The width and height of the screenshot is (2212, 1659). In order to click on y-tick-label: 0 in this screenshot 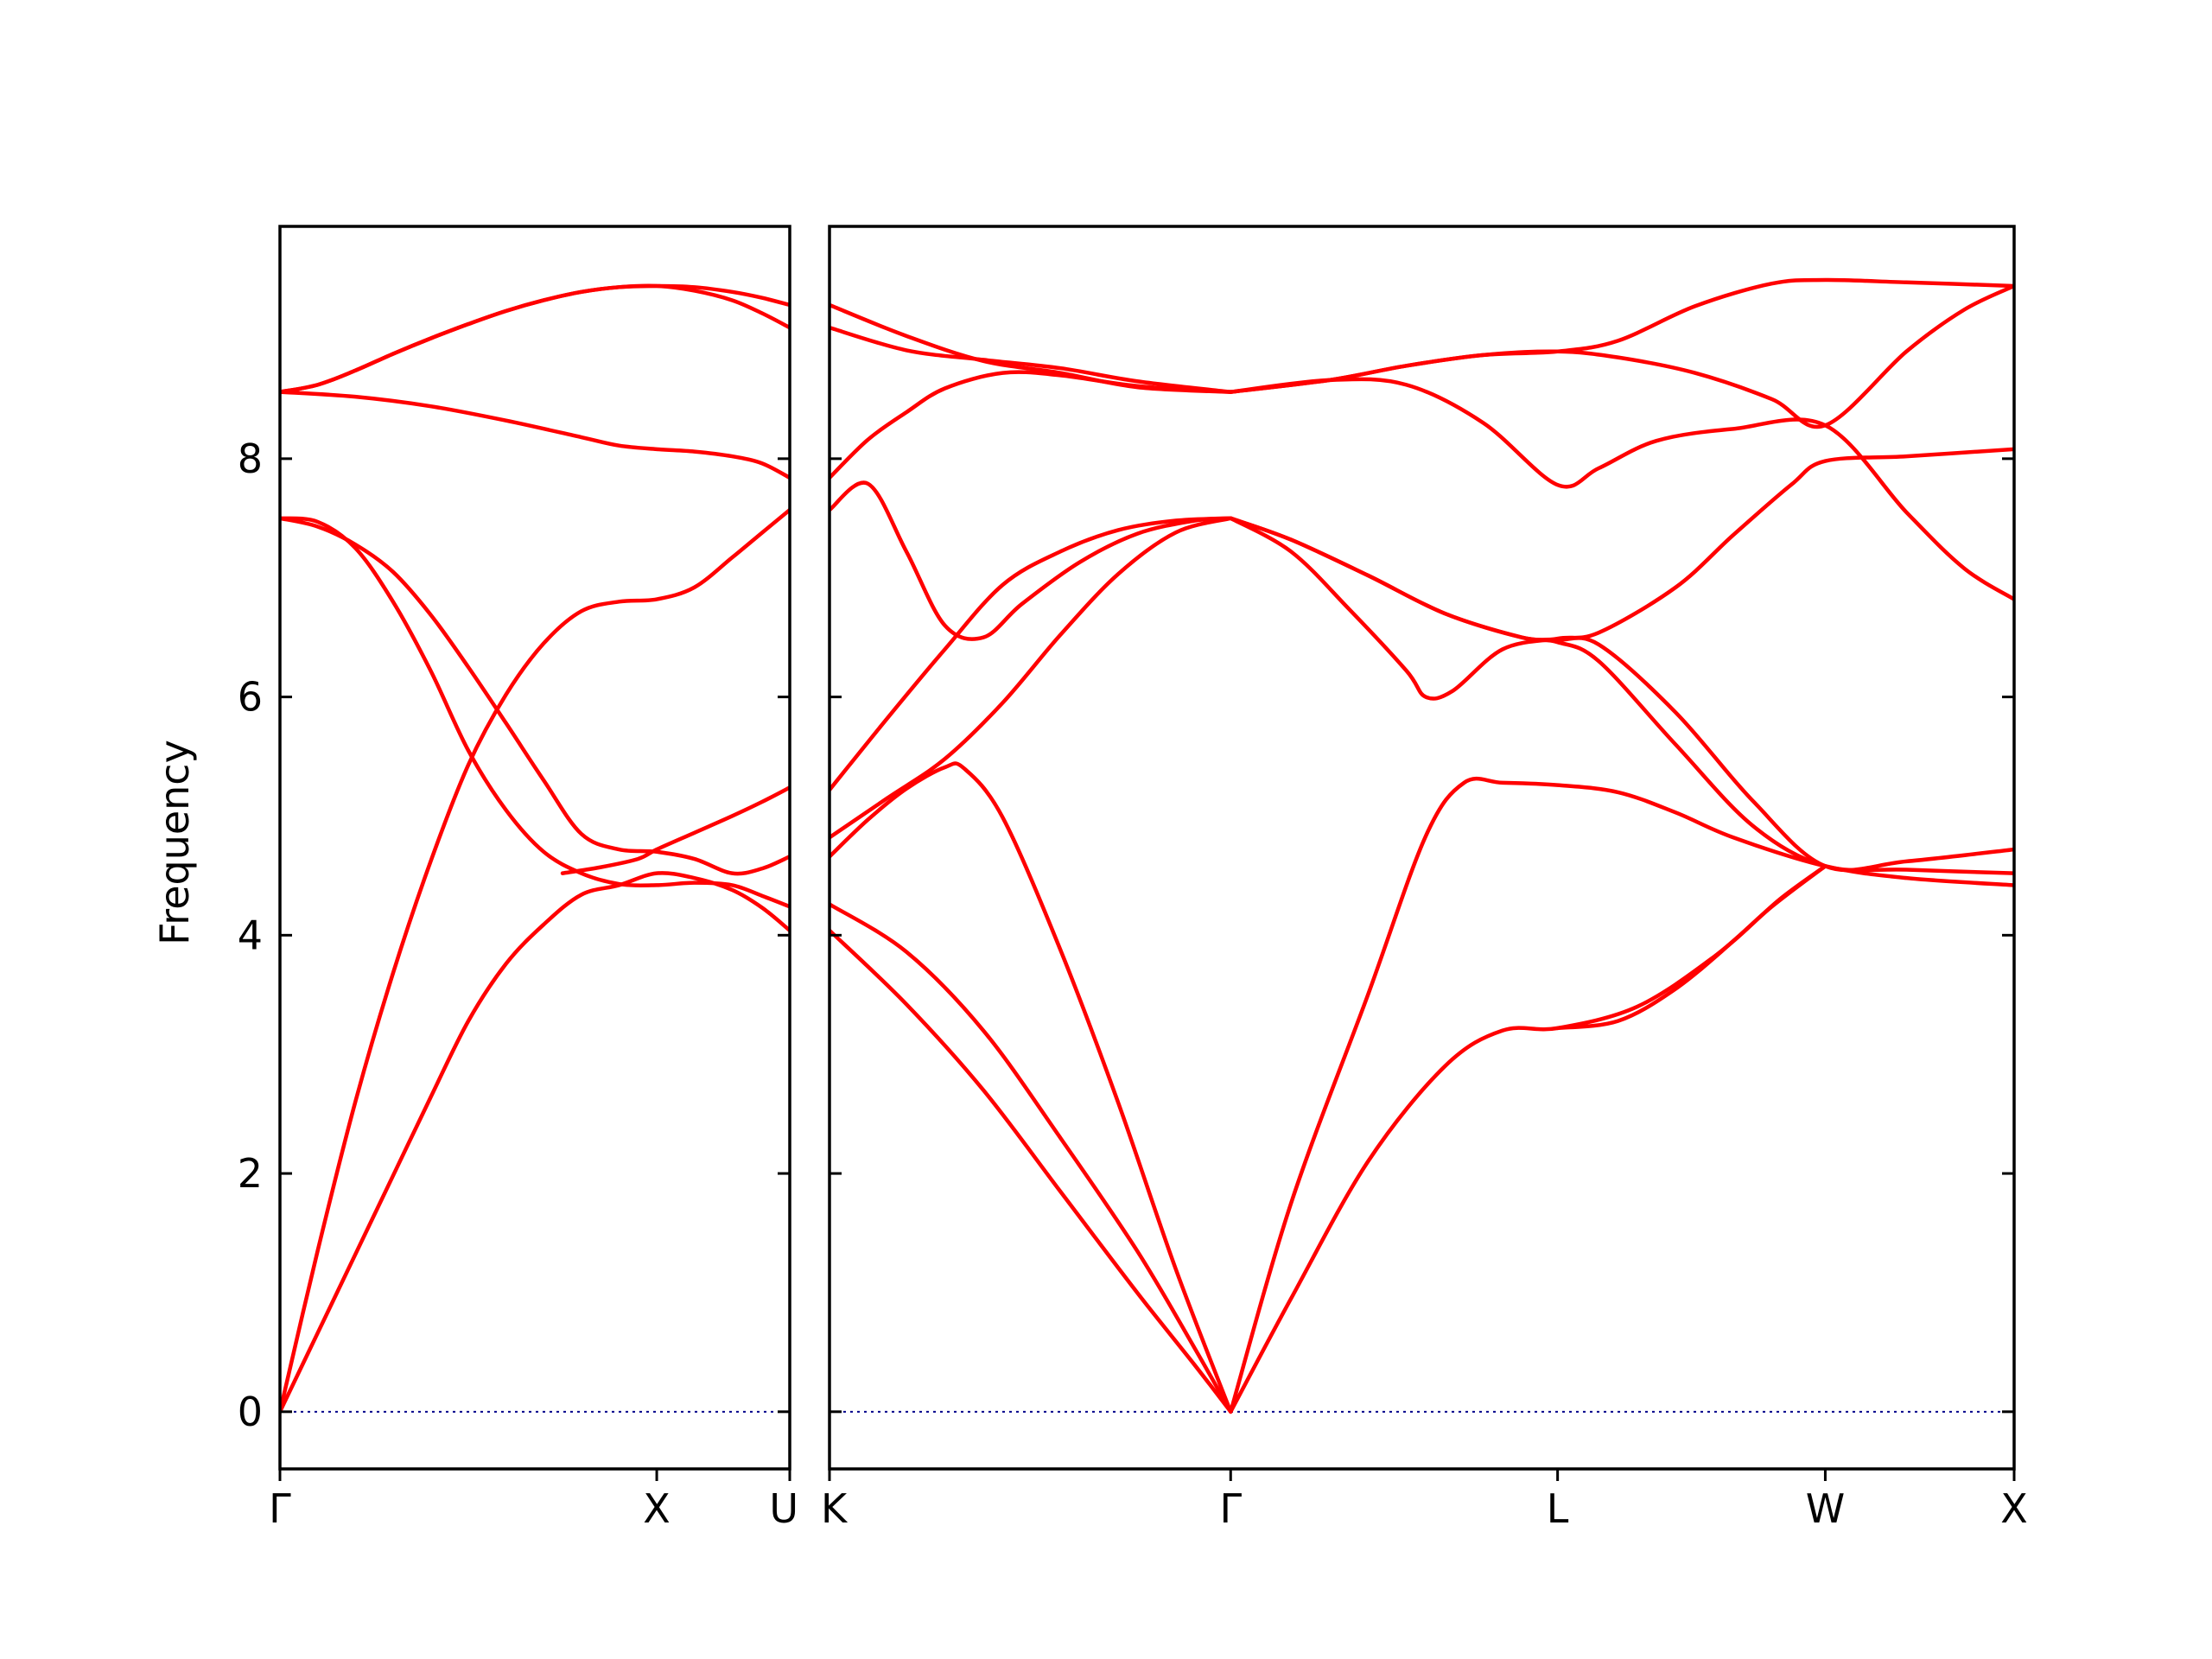, I will do `click(250, 1412)`.